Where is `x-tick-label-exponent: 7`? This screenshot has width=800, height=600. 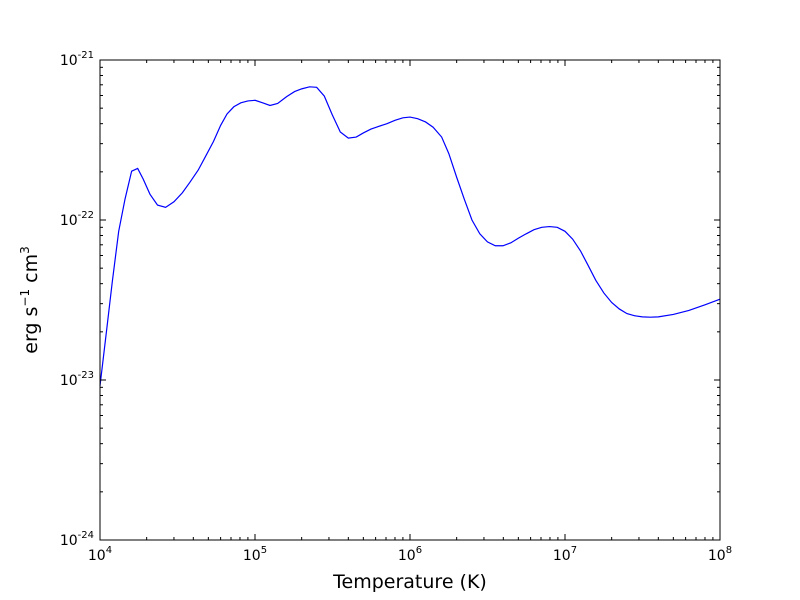
x-tick-label-exponent: 7 is located at coordinates (574, 550).